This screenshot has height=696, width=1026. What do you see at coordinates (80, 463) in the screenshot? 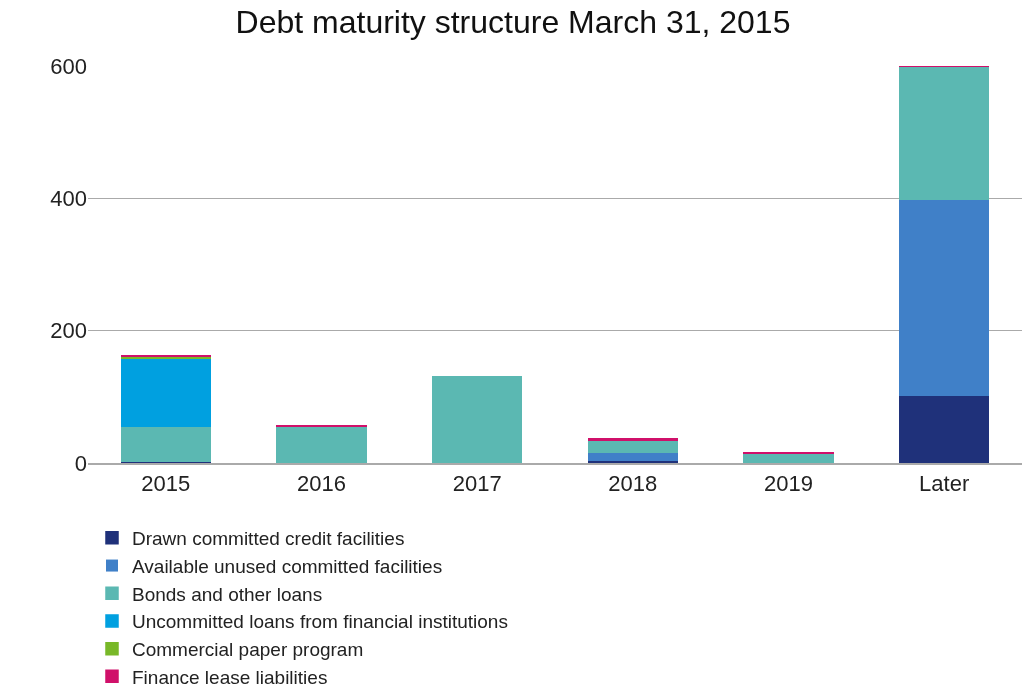
I see `y-tick-label: 0` at bounding box center [80, 463].